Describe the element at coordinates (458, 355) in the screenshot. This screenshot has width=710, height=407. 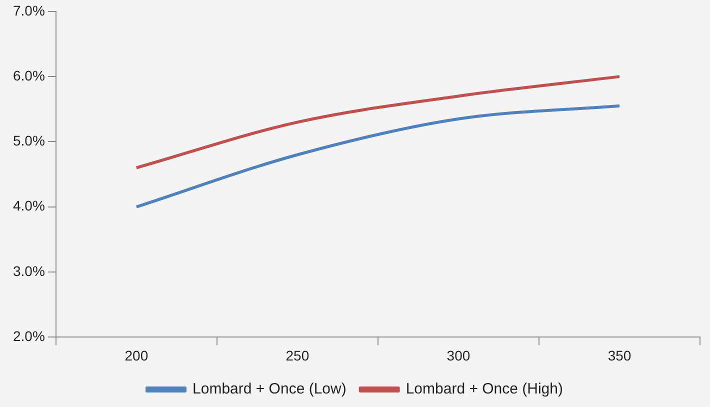
I see `x-tick-label: 300` at that location.